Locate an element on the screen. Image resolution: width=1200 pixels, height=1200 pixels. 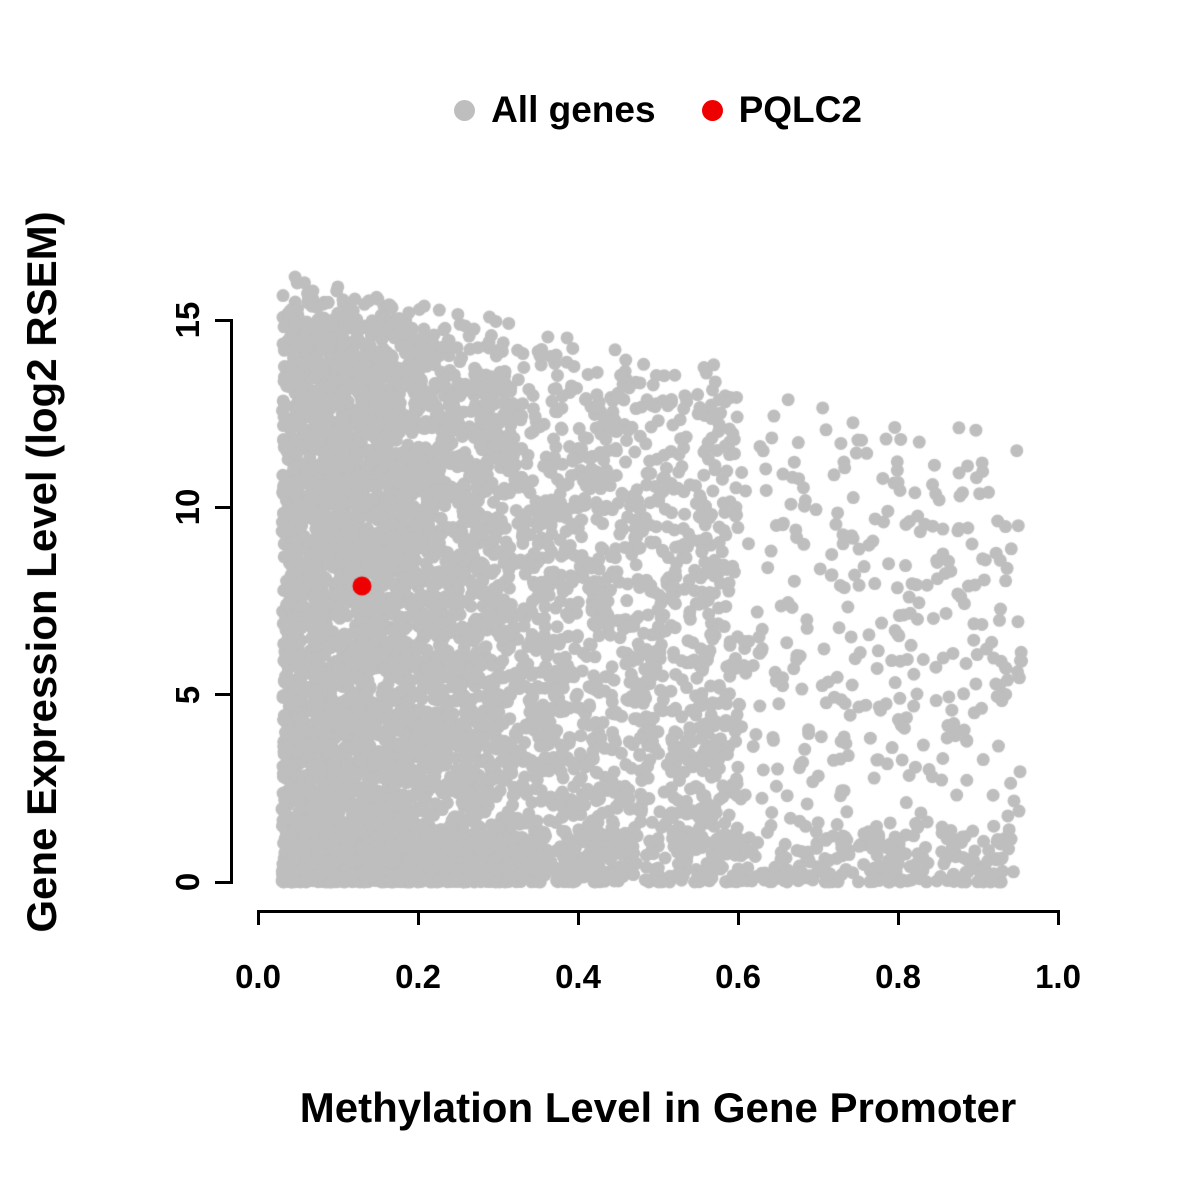
x-tick-label: 0.8 is located at coordinates (898, 976).